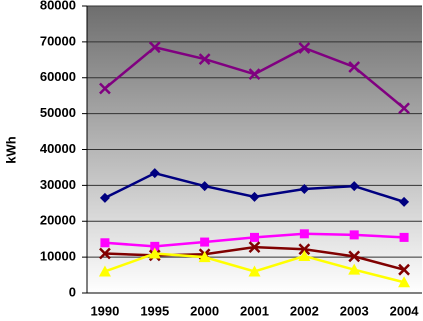 The height and width of the screenshot is (321, 423). What do you see at coordinates (405, 310) in the screenshot?
I see `x-tick-label: 2004` at bounding box center [405, 310].